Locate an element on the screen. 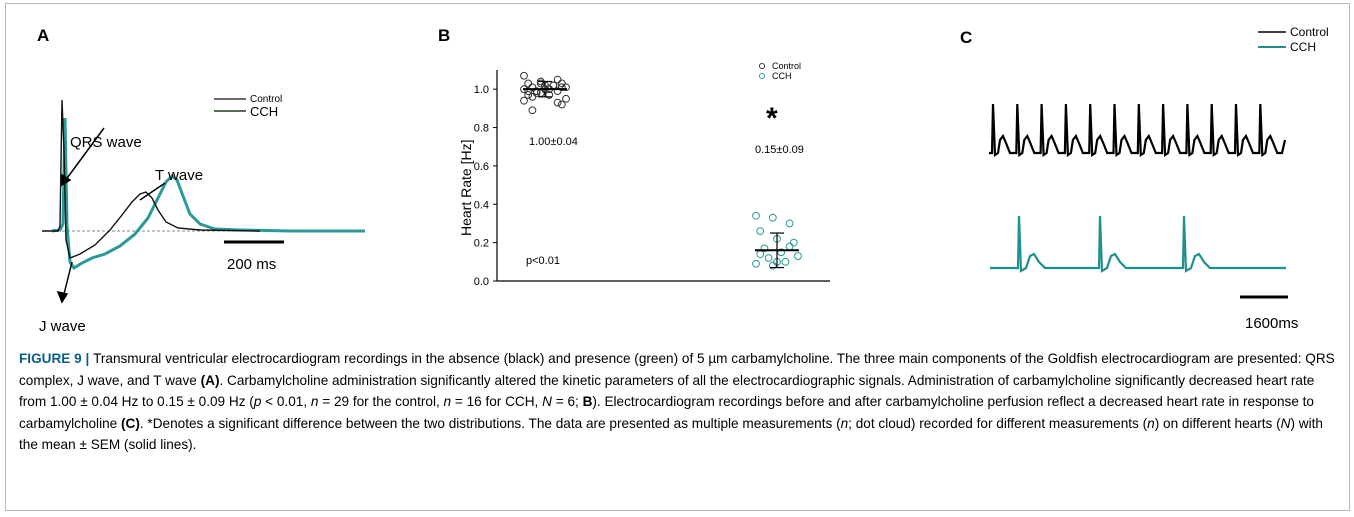  y-tick-label: 0.2 is located at coordinates (481, 244).